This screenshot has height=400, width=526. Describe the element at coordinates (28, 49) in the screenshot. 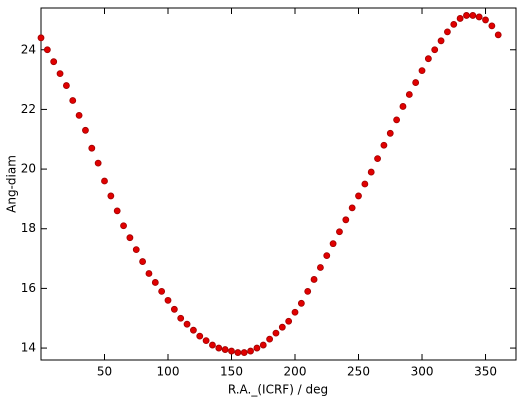

I see `y-tick-label: 24` at that location.